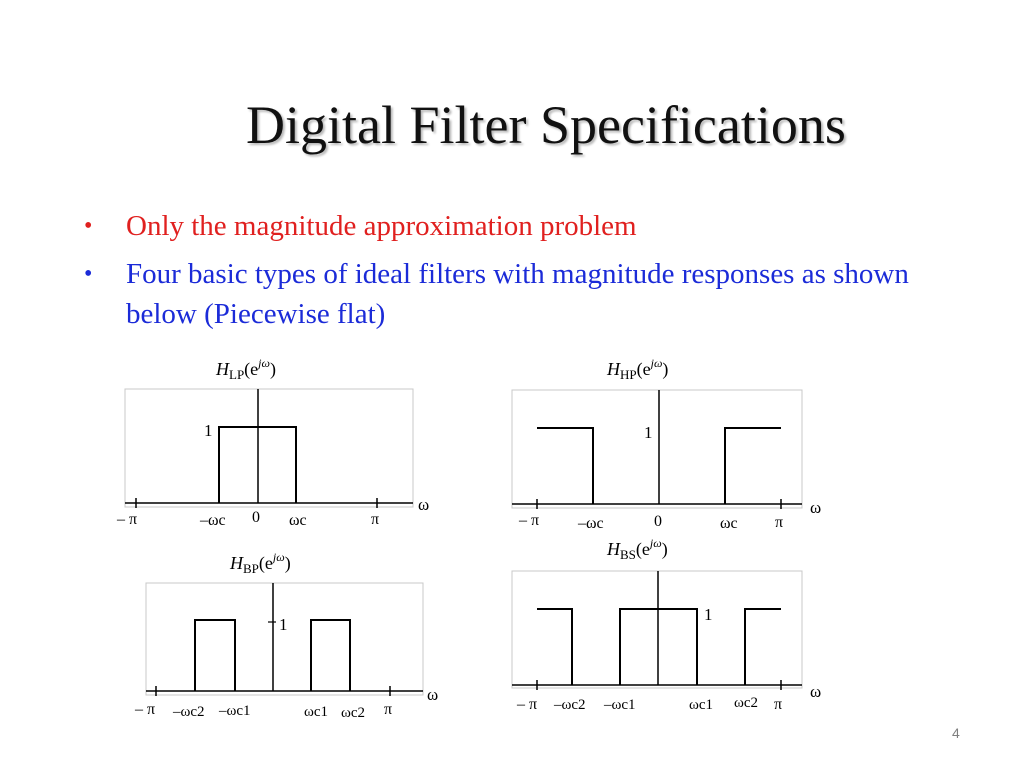 Image resolution: width=1024 pixels, height=768 pixels. What do you see at coordinates (762, 646) in the screenshot?
I see `bandstop-response-right` at bounding box center [762, 646].